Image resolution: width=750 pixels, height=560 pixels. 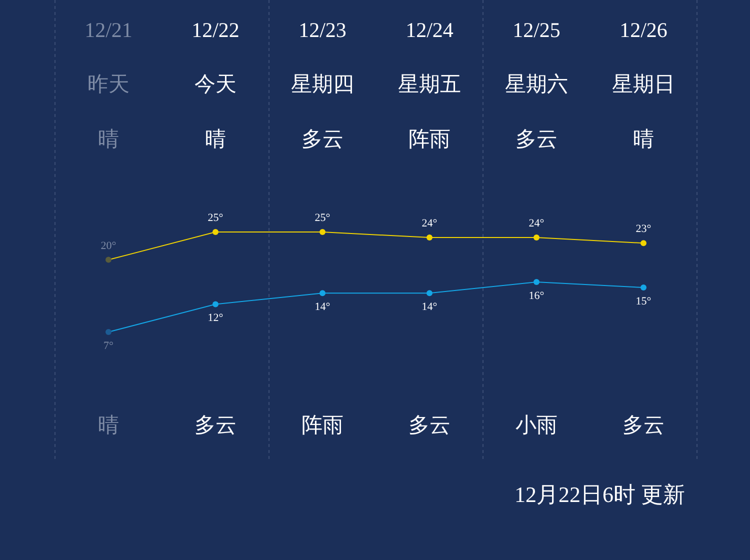 What do you see at coordinates (216, 84) in the screenshot?
I see `text: 今天` at bounding box center [216, 84].